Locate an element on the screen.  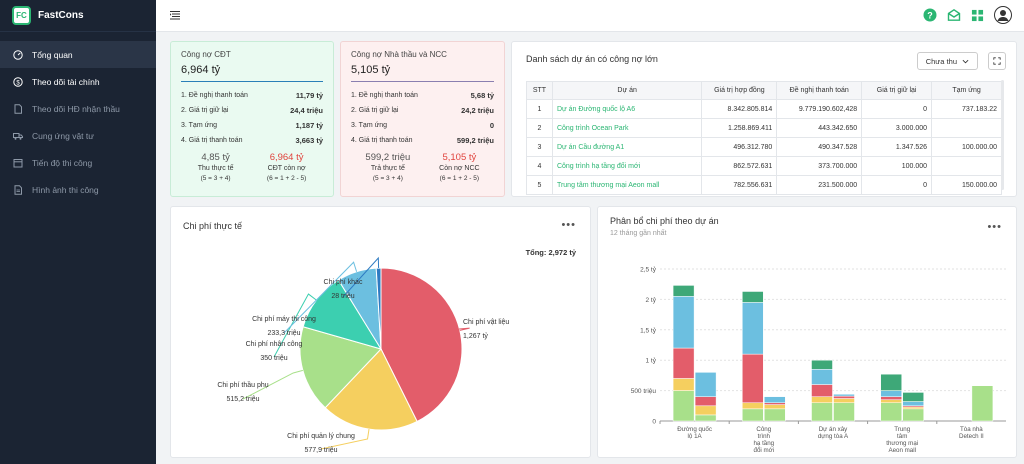
expand-button is located at coordinates (997, 61).